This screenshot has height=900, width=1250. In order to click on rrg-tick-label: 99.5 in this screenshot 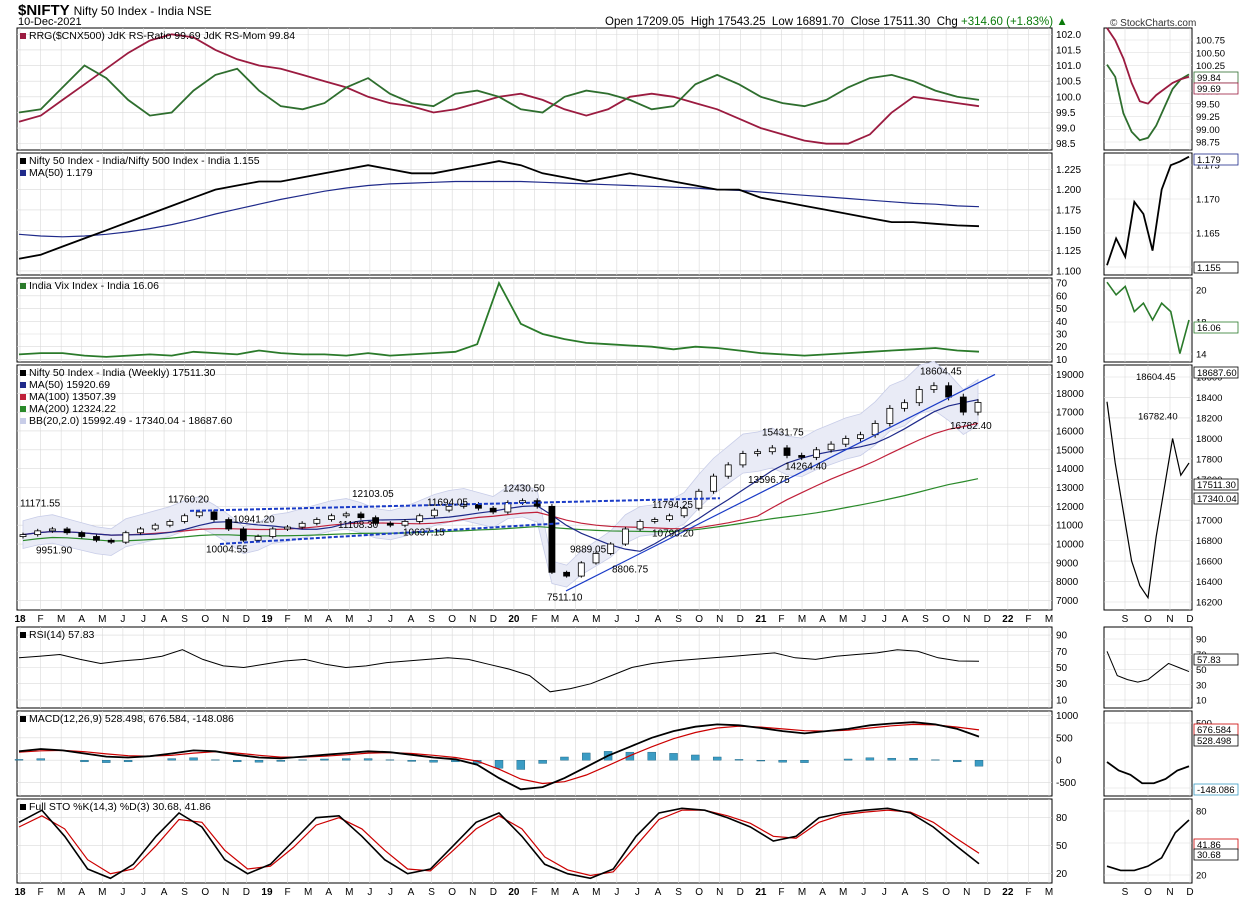, I will do `click(1066, 113)`.